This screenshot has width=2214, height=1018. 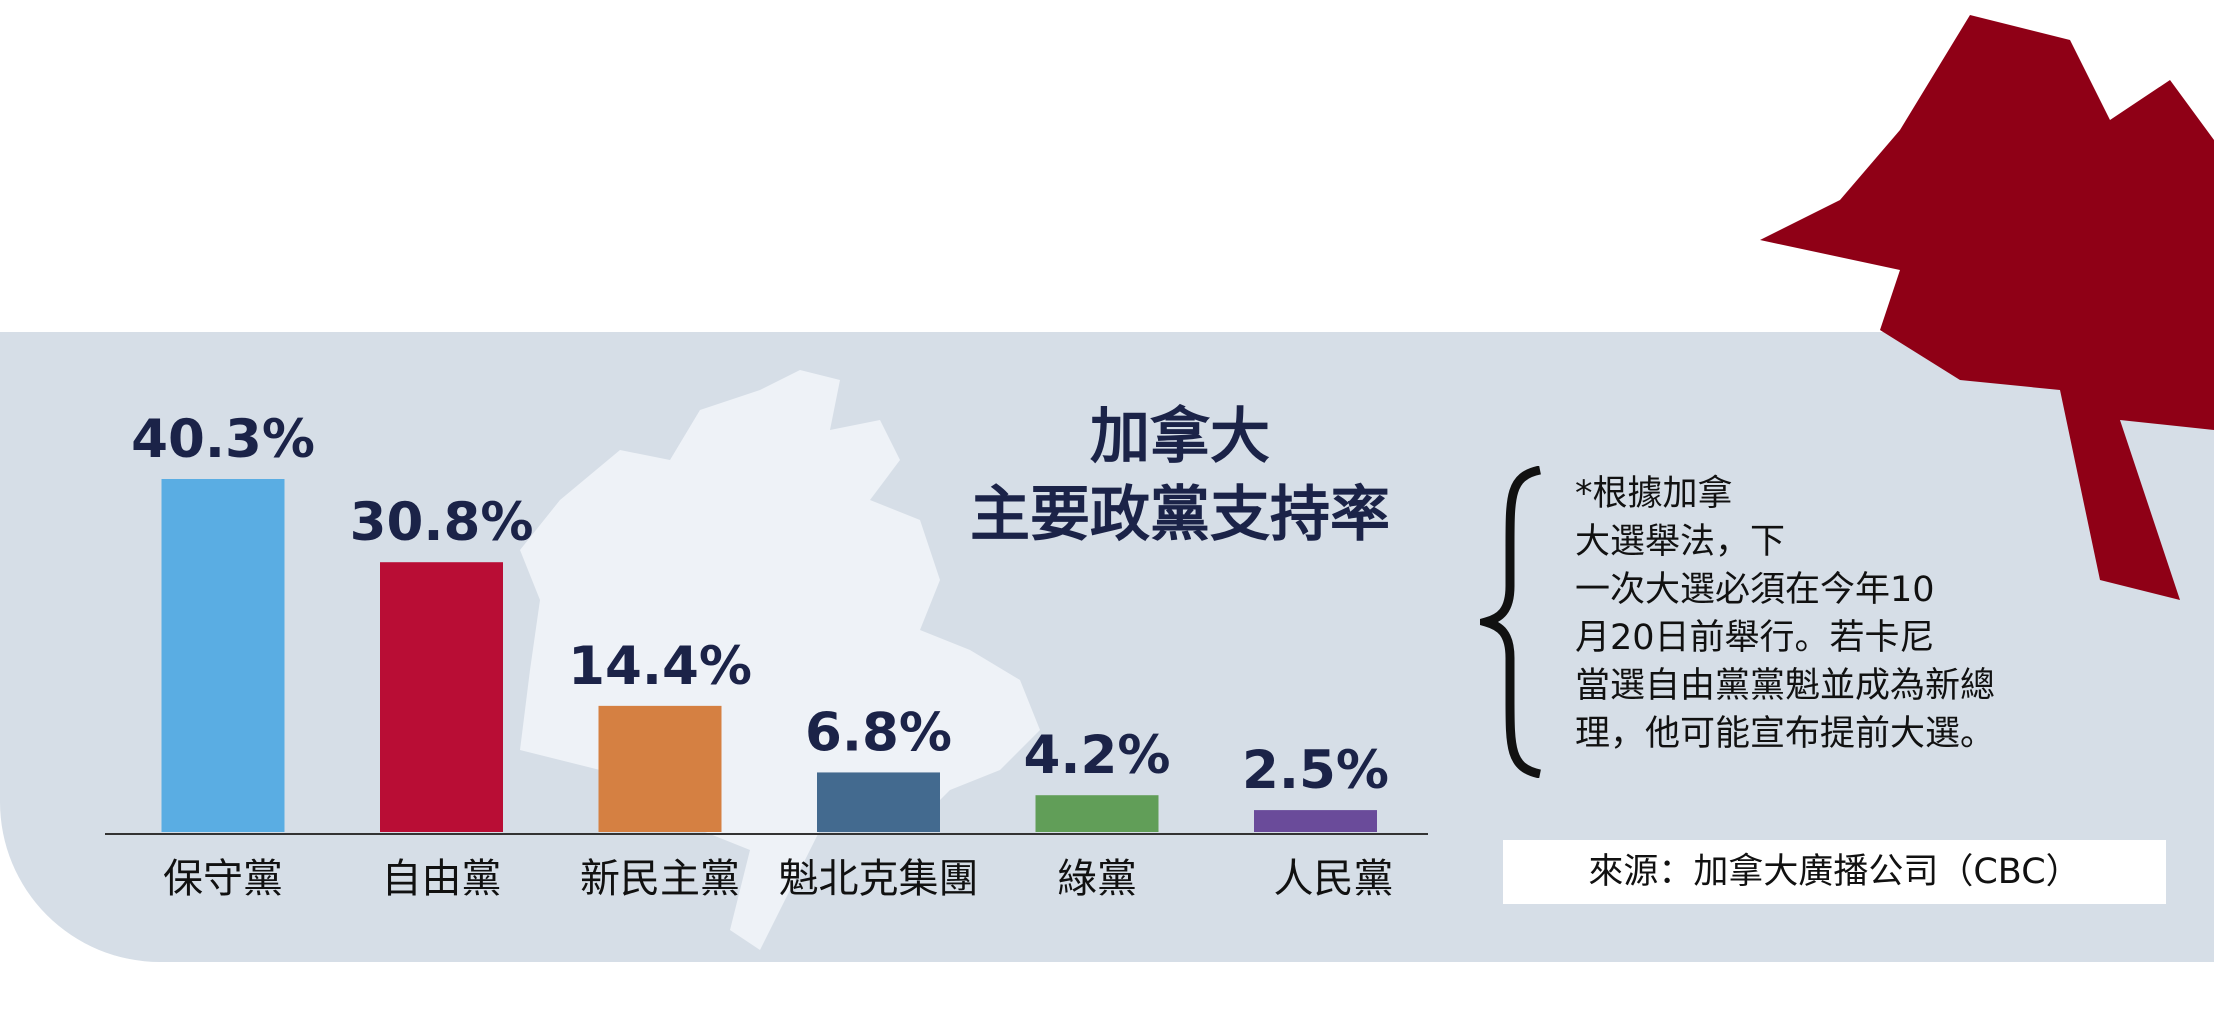 I want to click on category-label: 魁北克集團, so click(x=879, y=879).